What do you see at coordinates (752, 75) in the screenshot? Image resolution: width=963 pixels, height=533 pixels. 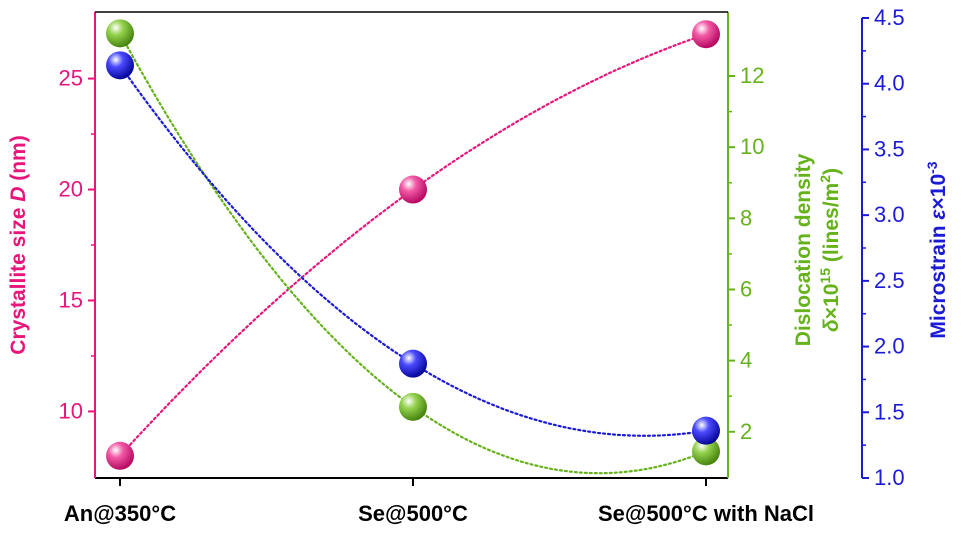 I see `right1-tick-label: 12` at bounding box center [752, 75].